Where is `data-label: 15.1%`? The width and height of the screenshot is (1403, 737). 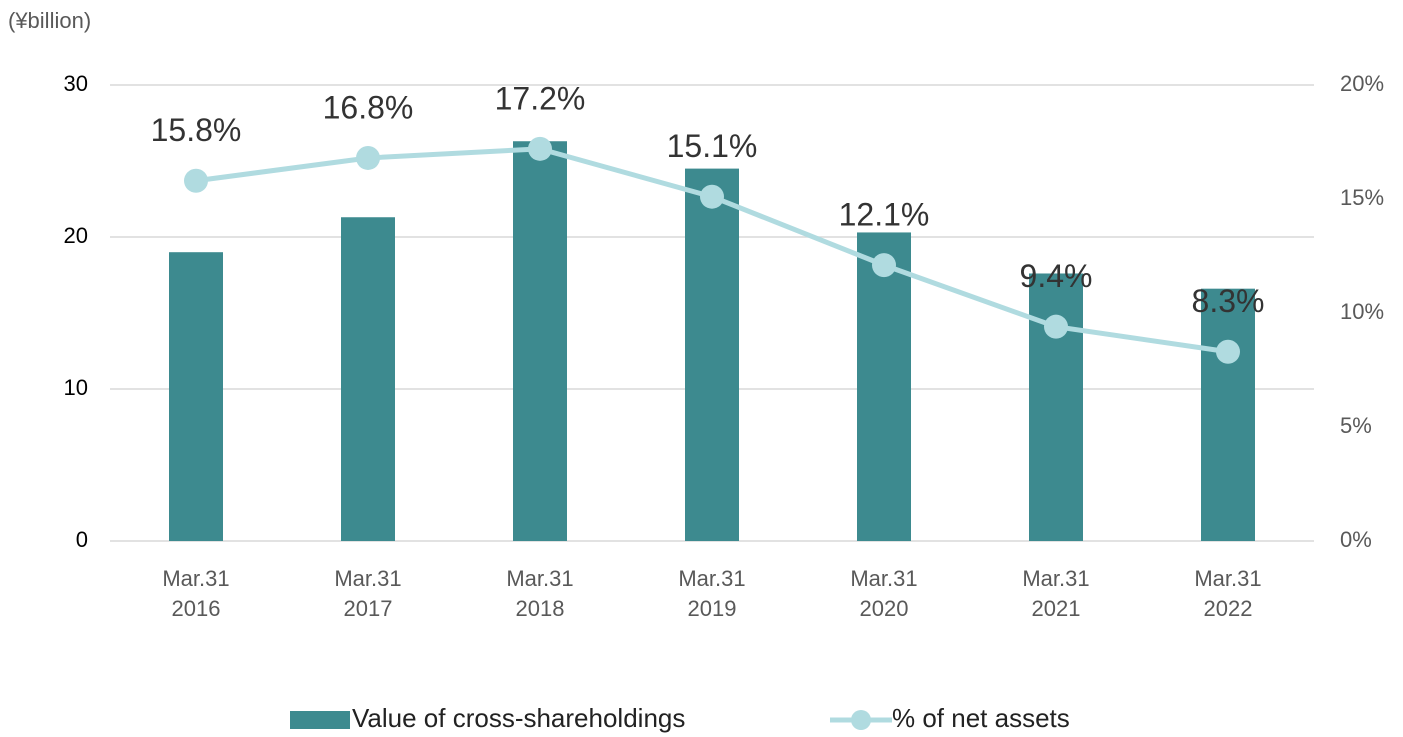 data-label: 15.1% is located at coordinates (712, 146).